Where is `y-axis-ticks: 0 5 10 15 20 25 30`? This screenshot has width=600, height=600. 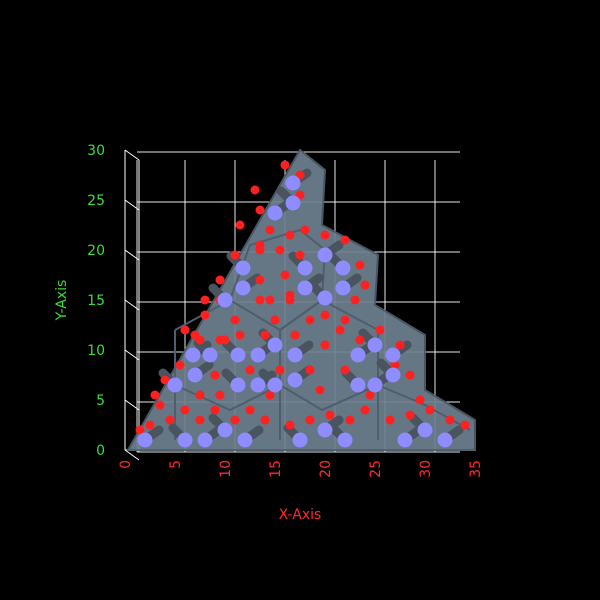
y-axis-ticks: 0 5 10 15 20 25 30 is located at coordinates (96, 301).